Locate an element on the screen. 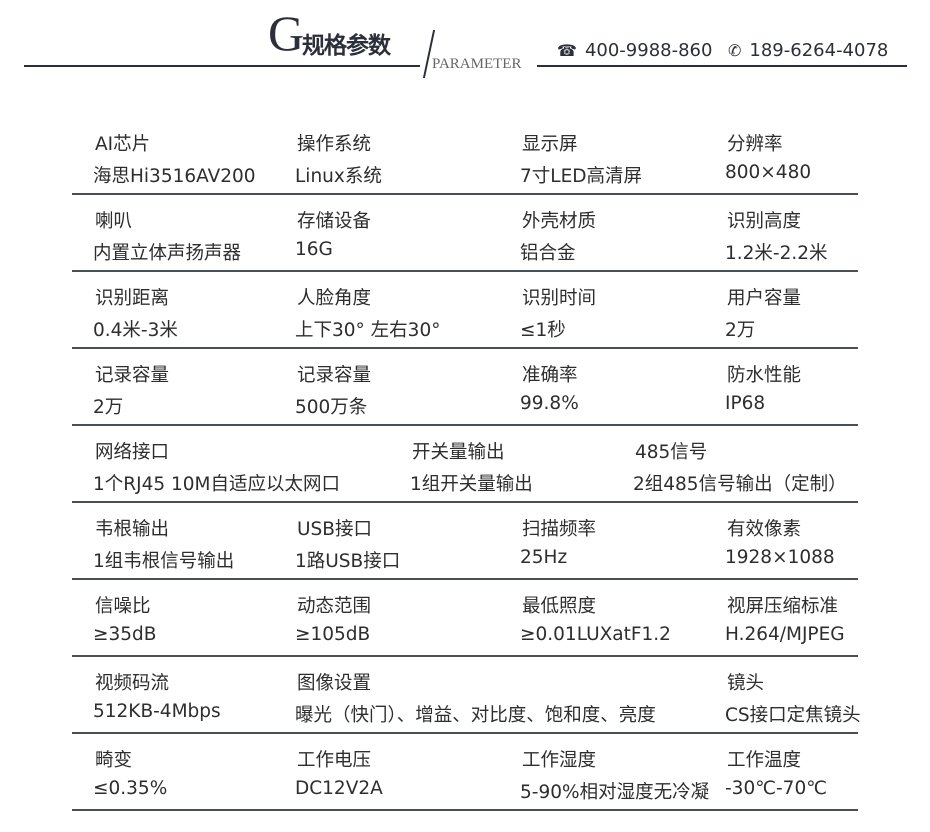  spec-value: 0.4米-3米 is located at coordinates (135, 330).